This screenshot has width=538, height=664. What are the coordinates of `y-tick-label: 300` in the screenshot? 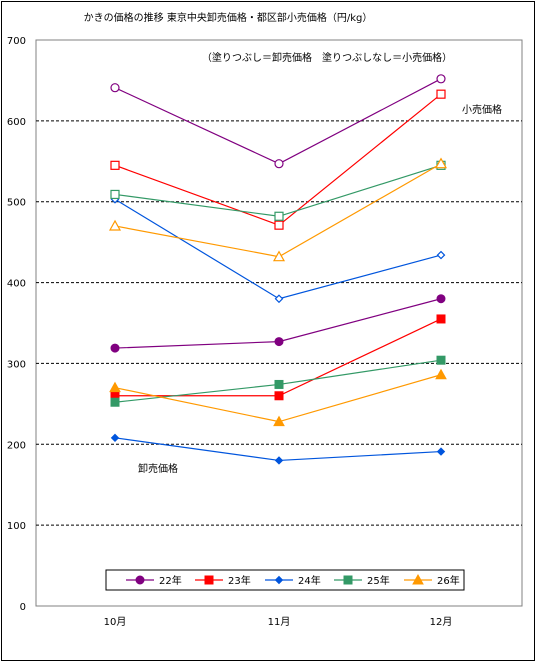 It's located at (16, 364).